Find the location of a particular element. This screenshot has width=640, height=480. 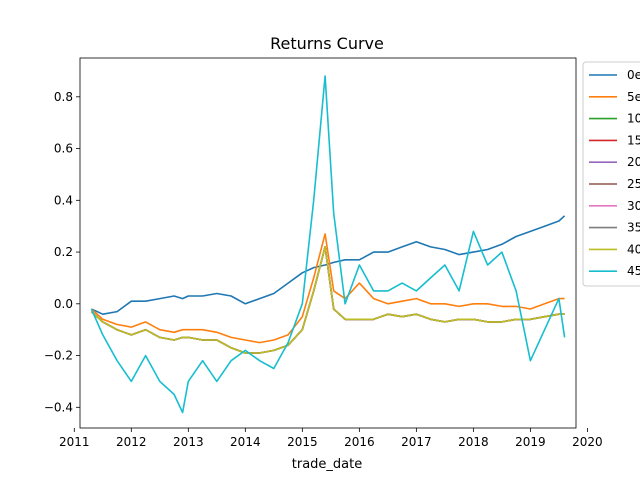

x-tick-label: 2017 is located at coordinates (416, 442).